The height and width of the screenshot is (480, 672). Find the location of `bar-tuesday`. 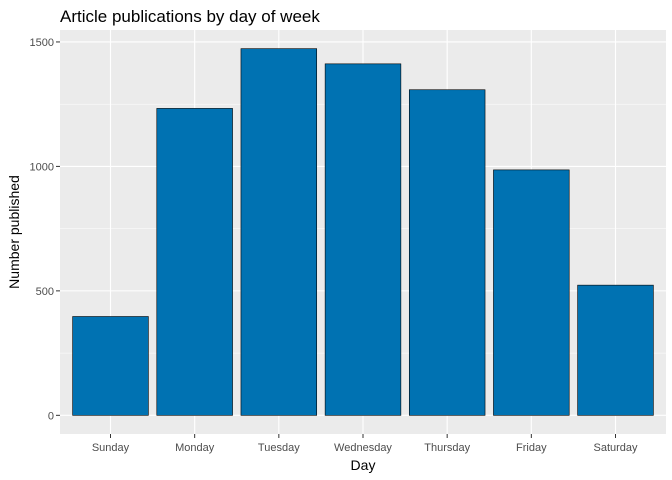

bar-tuesday is located at coordinates (279, 232).